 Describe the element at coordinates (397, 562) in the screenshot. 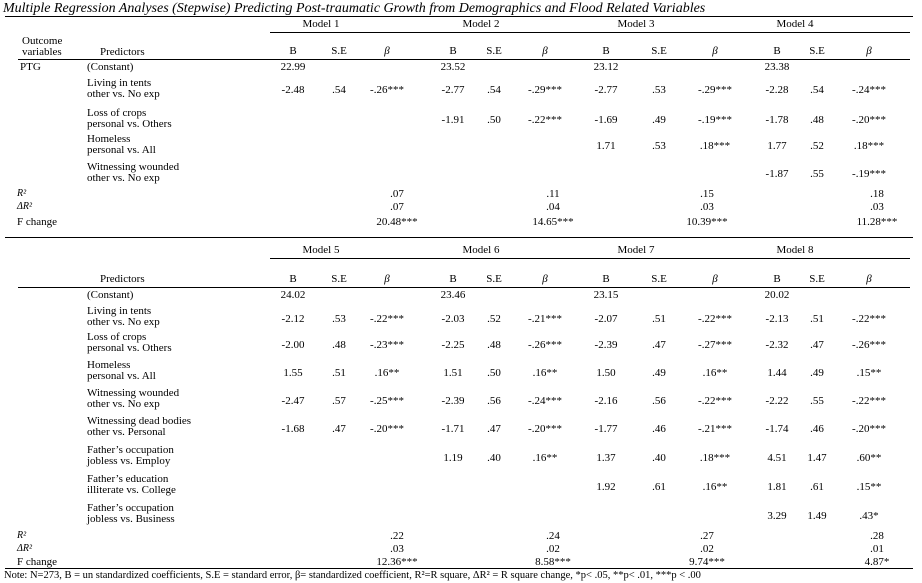

I see `stat-value: 12.36***` at that location.